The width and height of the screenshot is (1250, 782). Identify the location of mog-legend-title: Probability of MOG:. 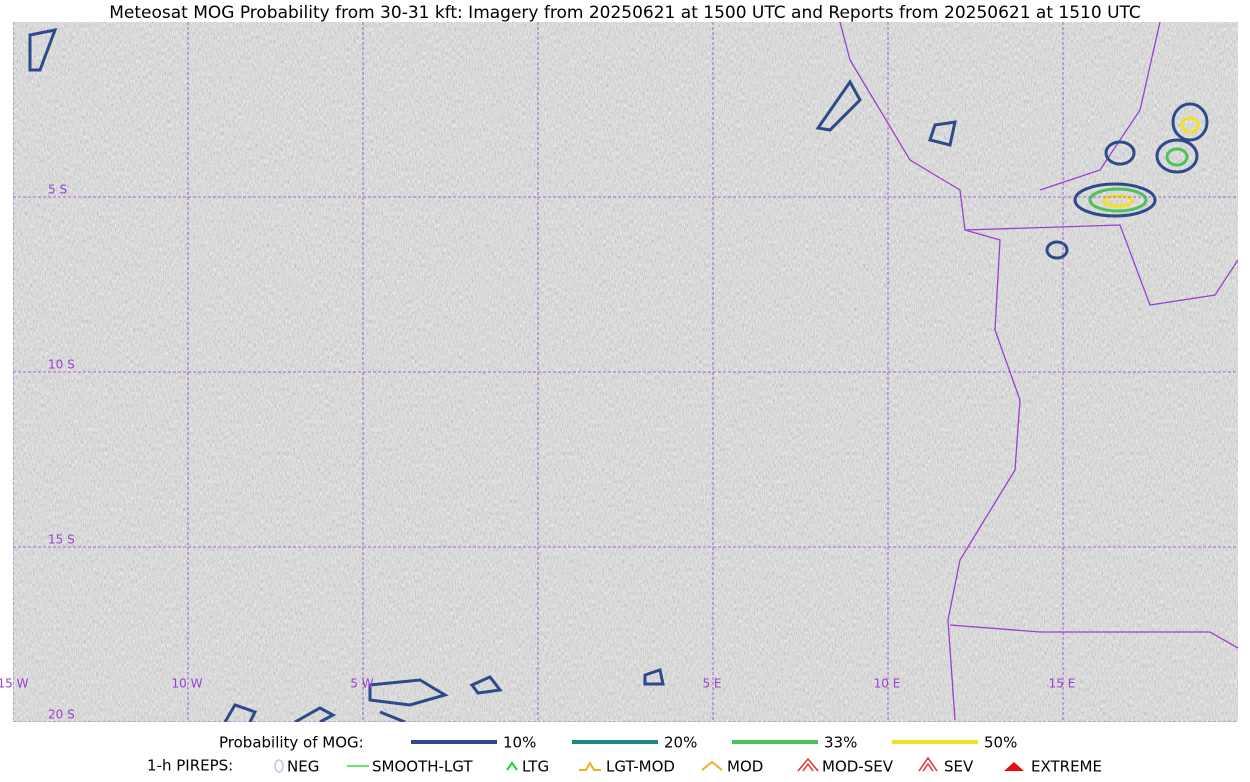
(291, 743).